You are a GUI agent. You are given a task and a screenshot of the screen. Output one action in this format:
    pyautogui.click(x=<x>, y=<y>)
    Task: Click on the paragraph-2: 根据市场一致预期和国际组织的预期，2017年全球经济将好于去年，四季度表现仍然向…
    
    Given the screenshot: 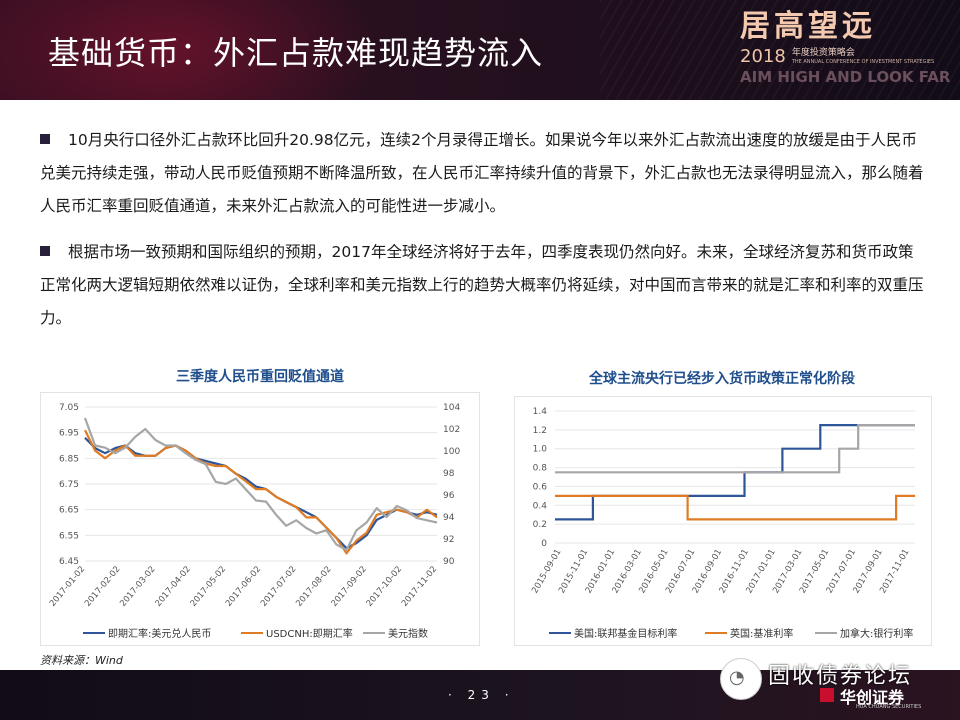 What is the action you would take?
    pyautogui.click(x=482, y=285)
    